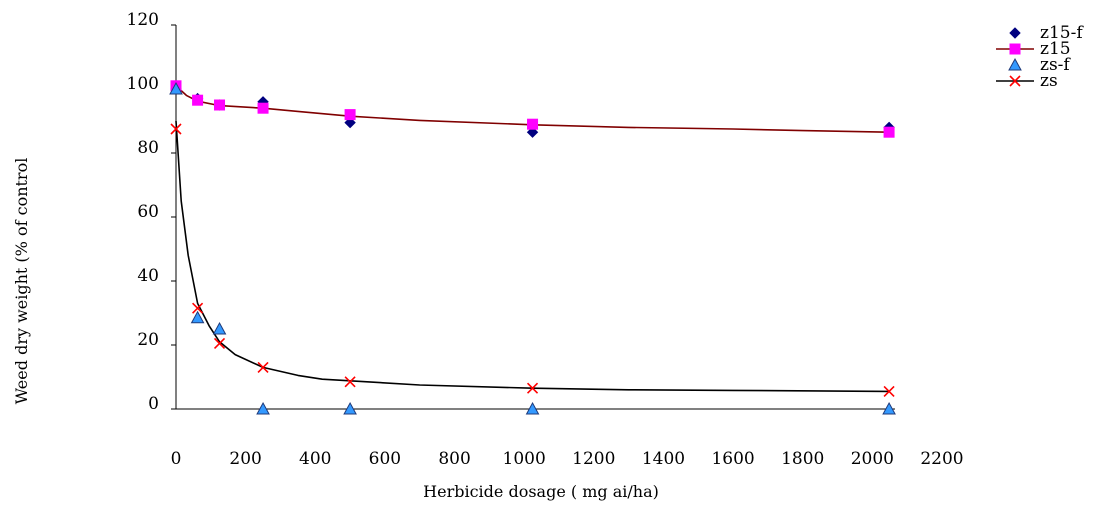 The width and height of the screenshot is (1113, 511). What do you see at coordinates (941, 459) in the screenshot?
I see `x-tick-label: 2200` at bounding box center [941, 459].